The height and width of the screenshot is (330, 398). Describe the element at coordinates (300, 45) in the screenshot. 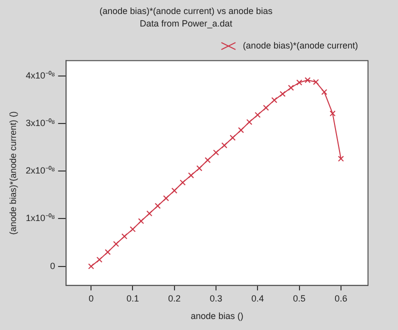

I see `legend-label: (anode bias)*(anode current)` at that location.